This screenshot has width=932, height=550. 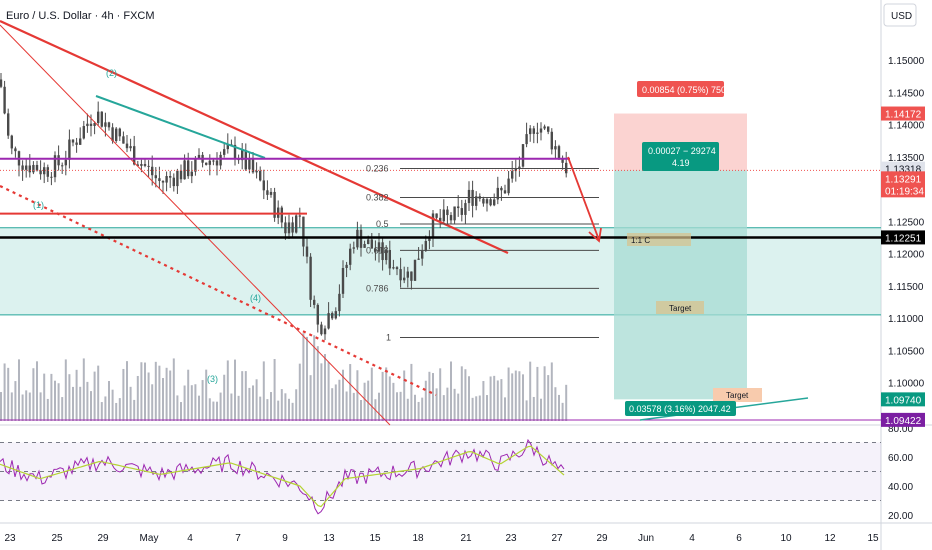 What do you see at coordinates (388, 337) in the screenshot?
I see `fib-level-label: 1` at bounding box center [388, 337].